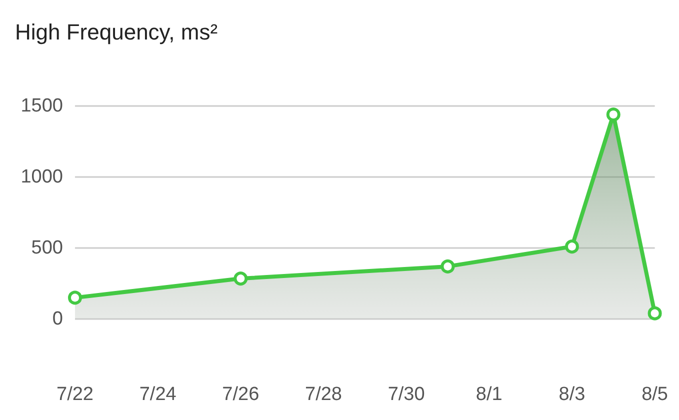 Image resolution: width=679 pixels, height=420 pixels. I want to click on x-tick-label: 7/26, so click(241, 394).